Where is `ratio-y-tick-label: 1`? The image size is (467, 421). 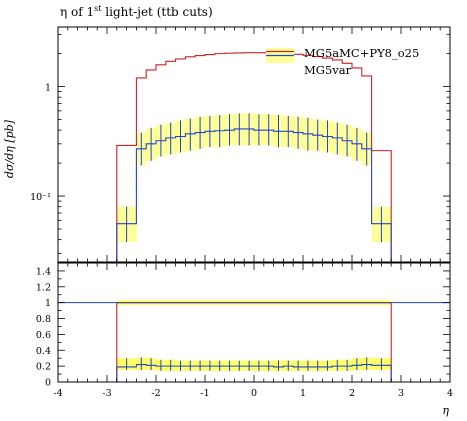 ratio-y-tick-label: 1 is located at coordinates (48, 303).